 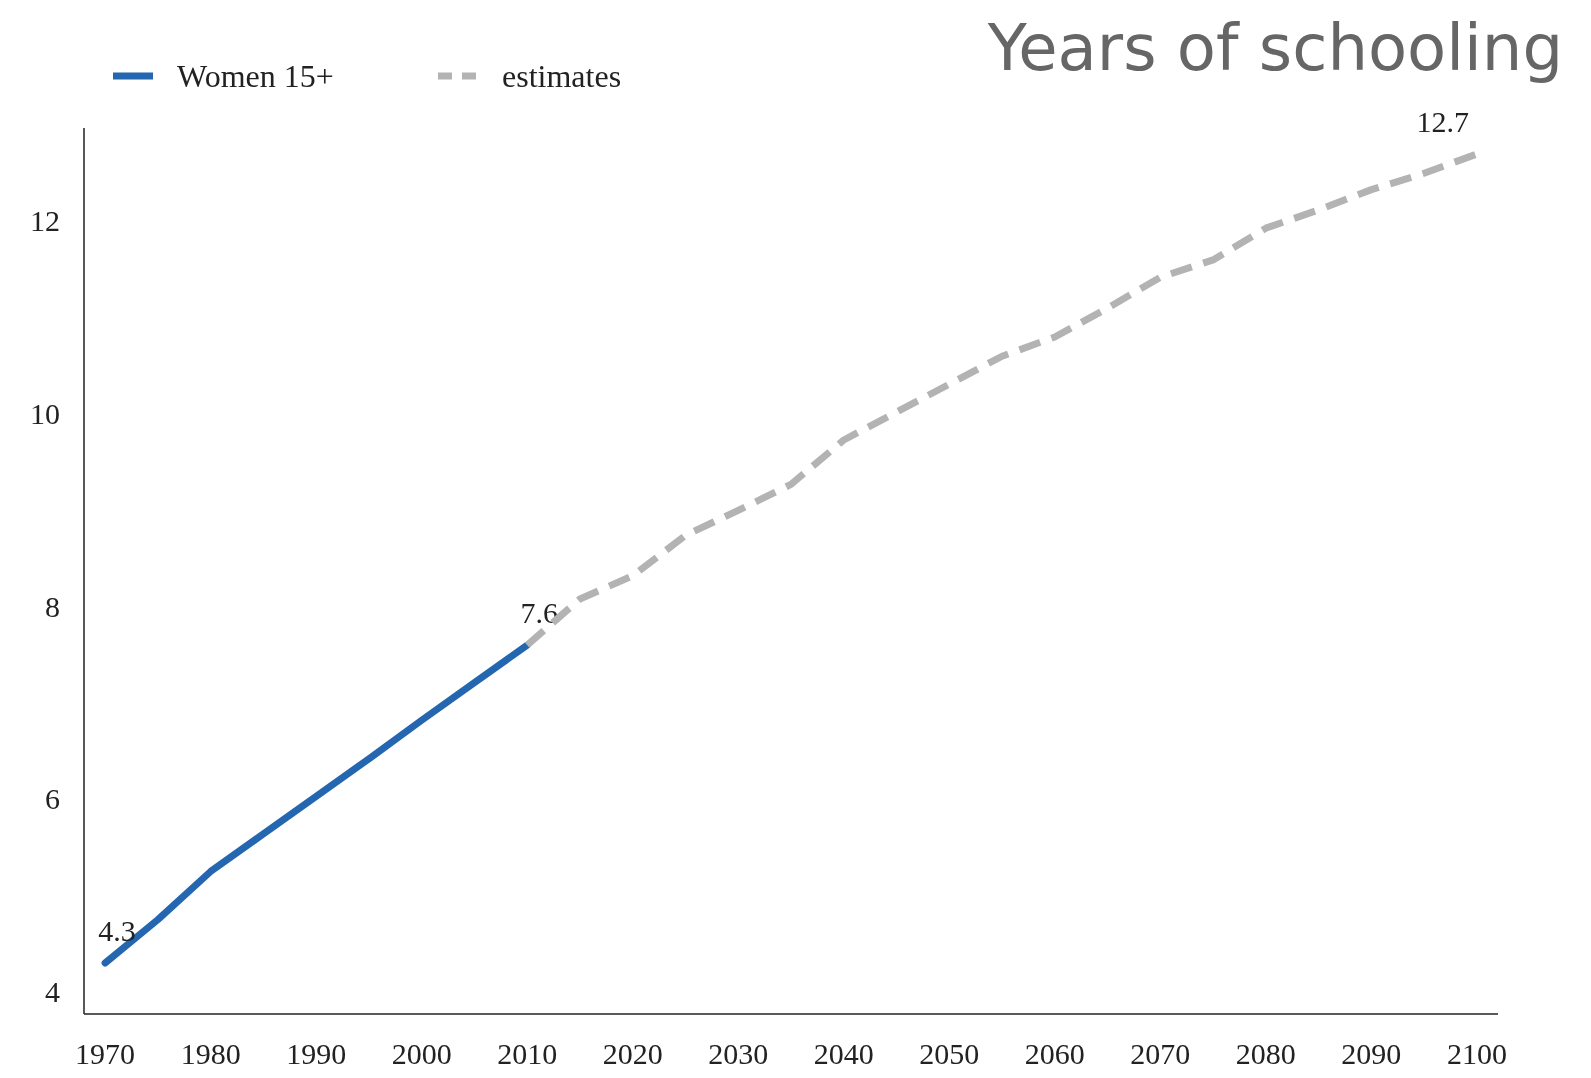 What do you see at coordinates (1160, 1053) in the screenshot?
I see `x-tick-label: 2070` at bounding box center [1160, 1053].